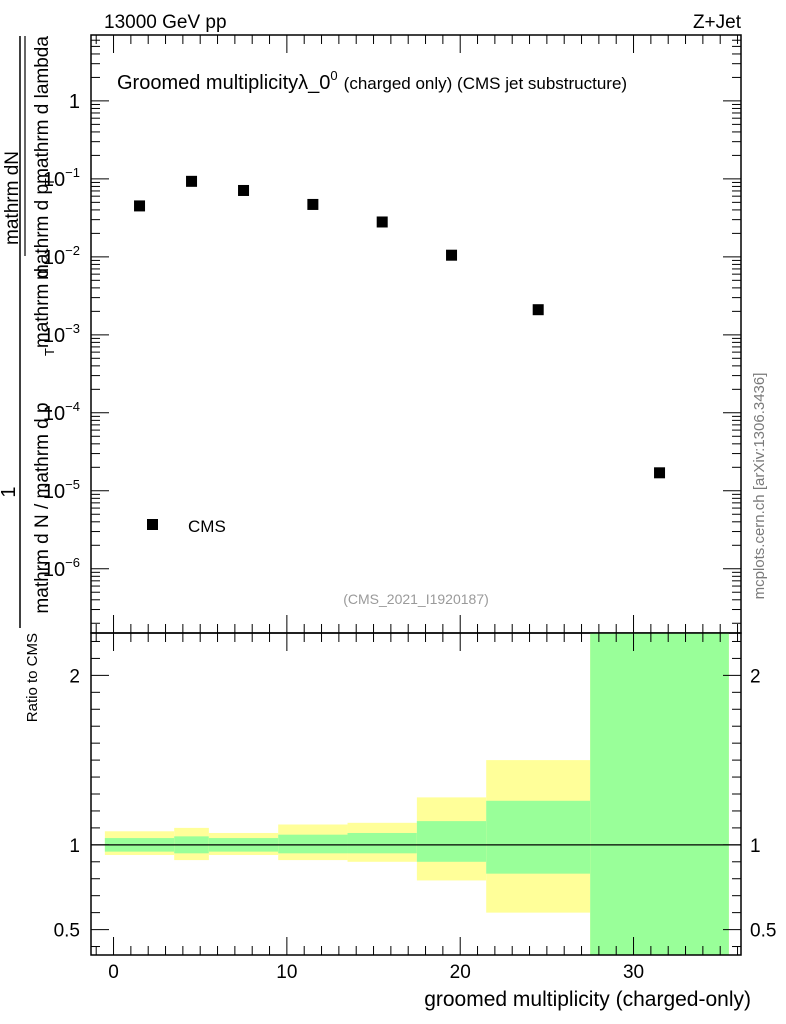  What do you see at coordinates (755, 676) in the screenshot?
I see `ratio-y-tick-label-right: 2` at bounding box center [755, 676].